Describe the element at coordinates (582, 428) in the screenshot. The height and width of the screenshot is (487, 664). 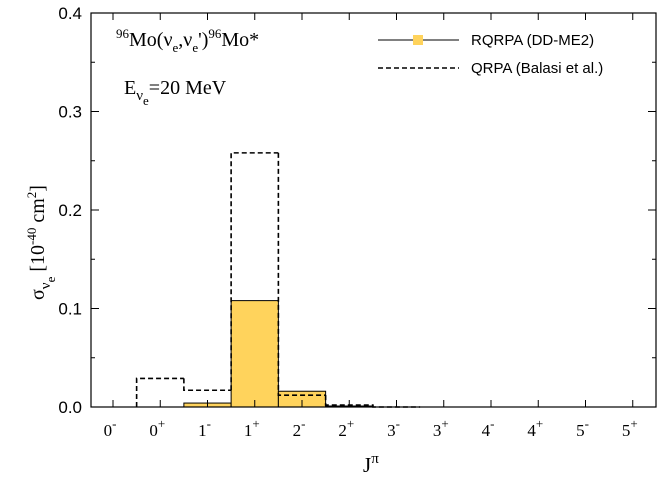
I see `x-tick-label: 5-` at that location.